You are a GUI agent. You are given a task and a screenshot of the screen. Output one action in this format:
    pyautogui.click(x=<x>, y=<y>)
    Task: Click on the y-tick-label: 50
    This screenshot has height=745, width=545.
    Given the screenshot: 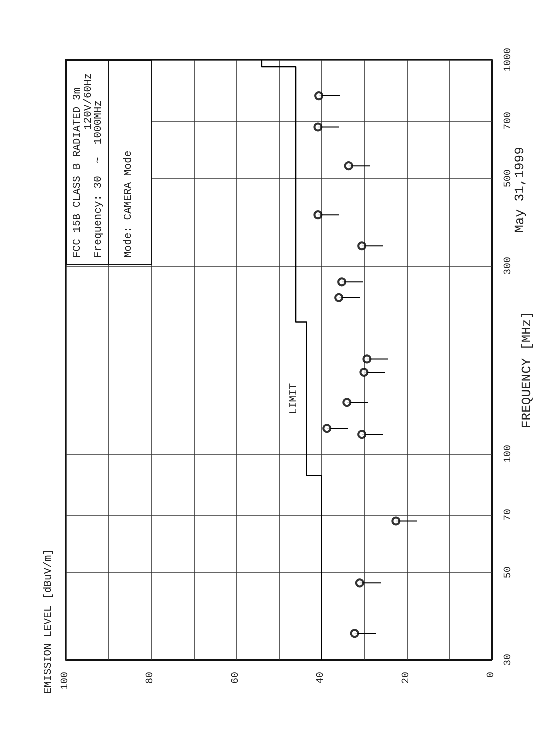 What is the action you would take?
    pyautogui.click(x=509, y=572)
    